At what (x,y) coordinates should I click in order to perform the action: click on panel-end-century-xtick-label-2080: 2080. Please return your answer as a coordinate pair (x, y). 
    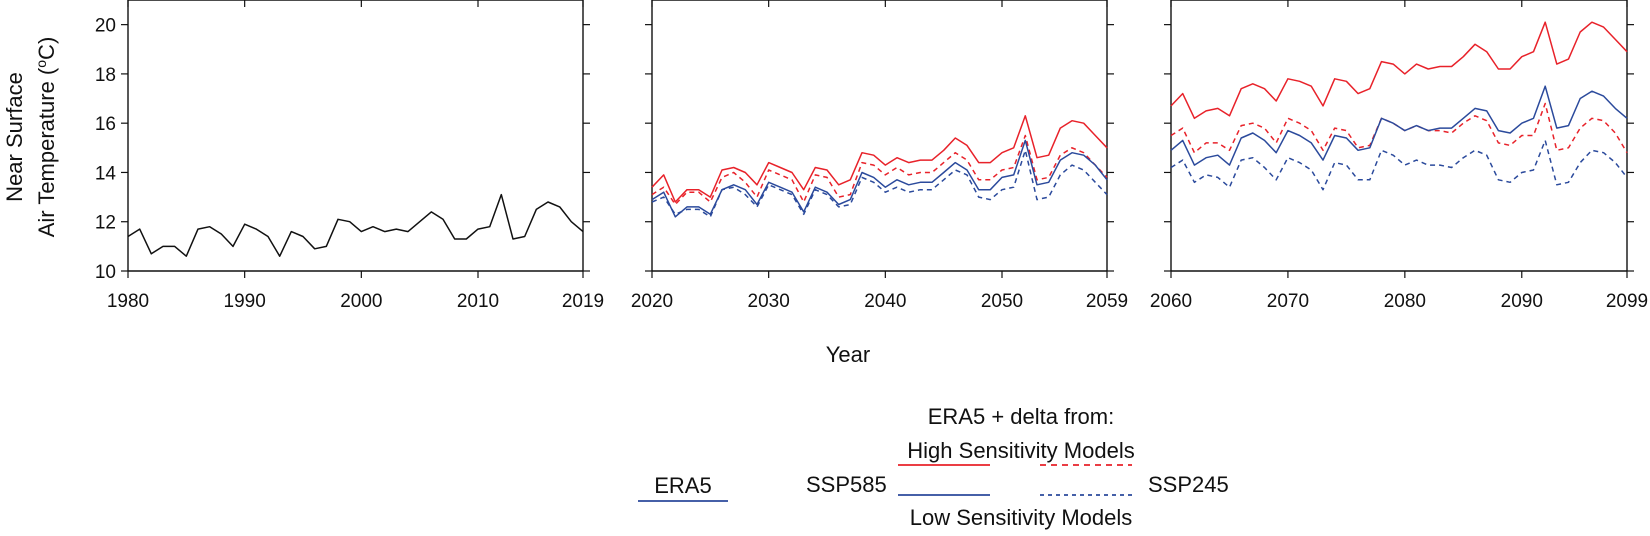
    Looking at the image, I should click on (1405, 301).